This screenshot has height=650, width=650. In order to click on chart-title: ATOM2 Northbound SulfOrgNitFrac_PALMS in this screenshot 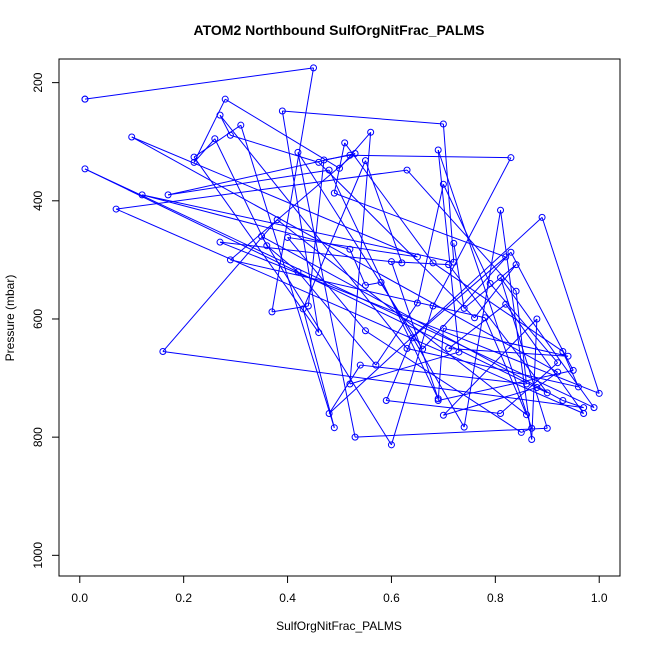, I will do `click(339, 30)`.